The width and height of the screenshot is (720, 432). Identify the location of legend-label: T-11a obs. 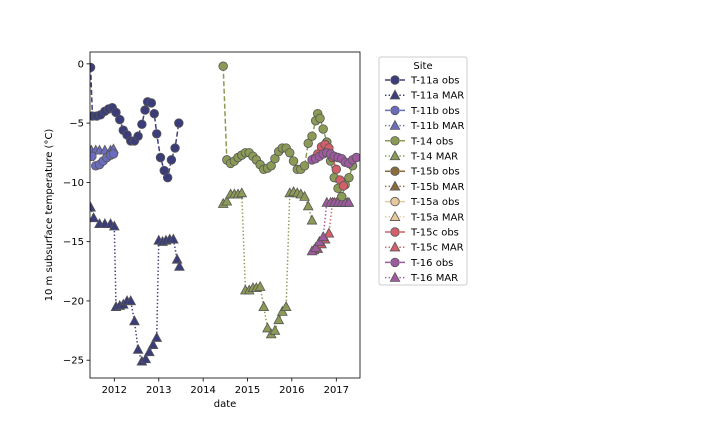
(435, 81).